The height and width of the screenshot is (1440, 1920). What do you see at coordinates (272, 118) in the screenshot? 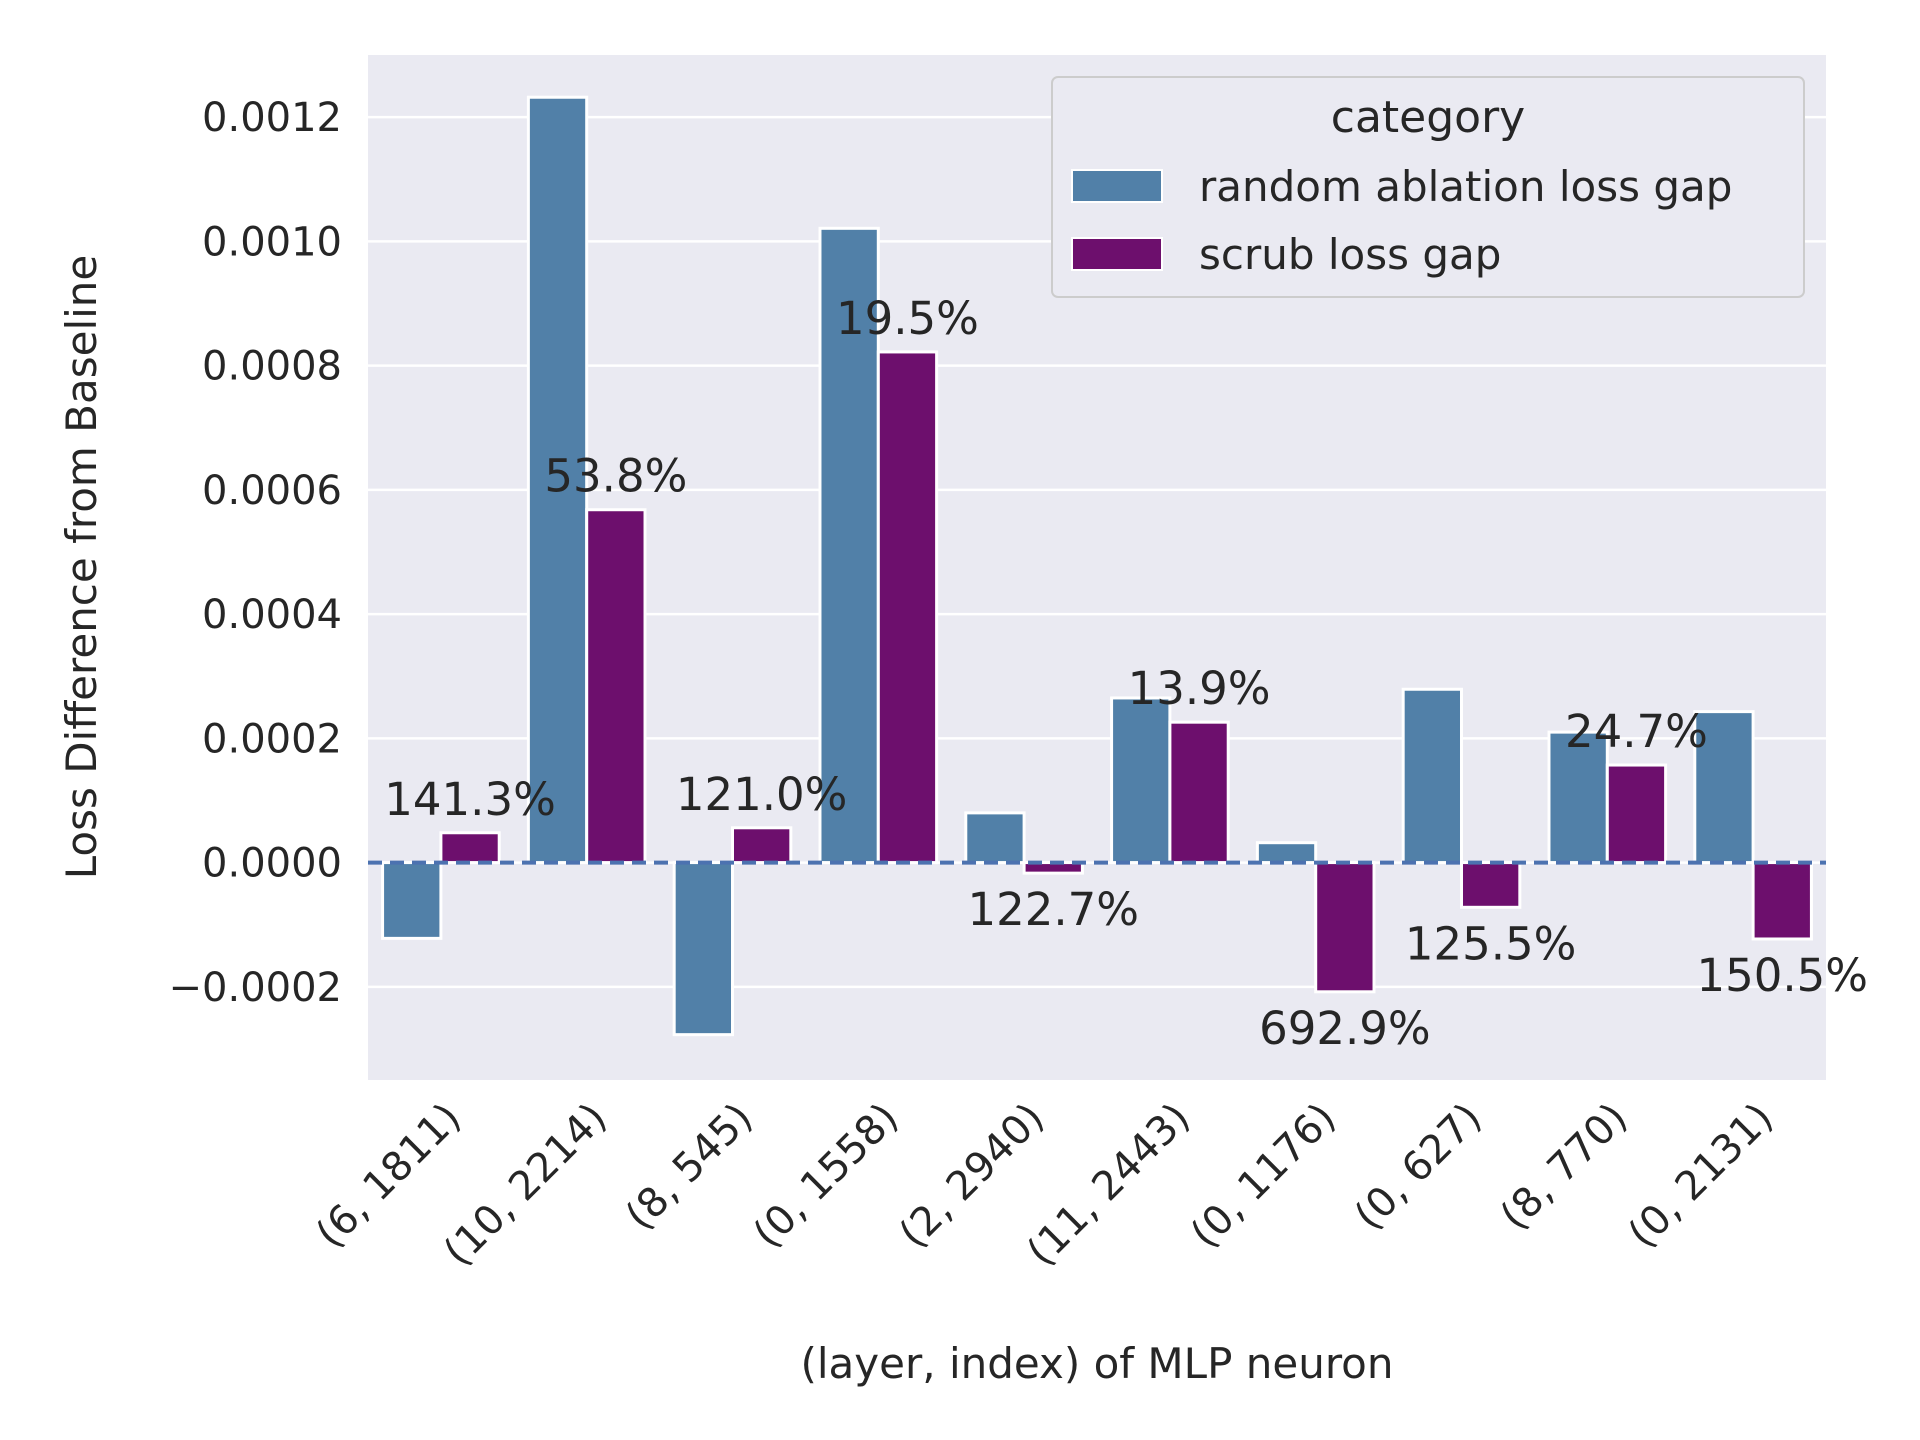
I see `y-tick-label: 0.0012` at bounding box center [272, 118].